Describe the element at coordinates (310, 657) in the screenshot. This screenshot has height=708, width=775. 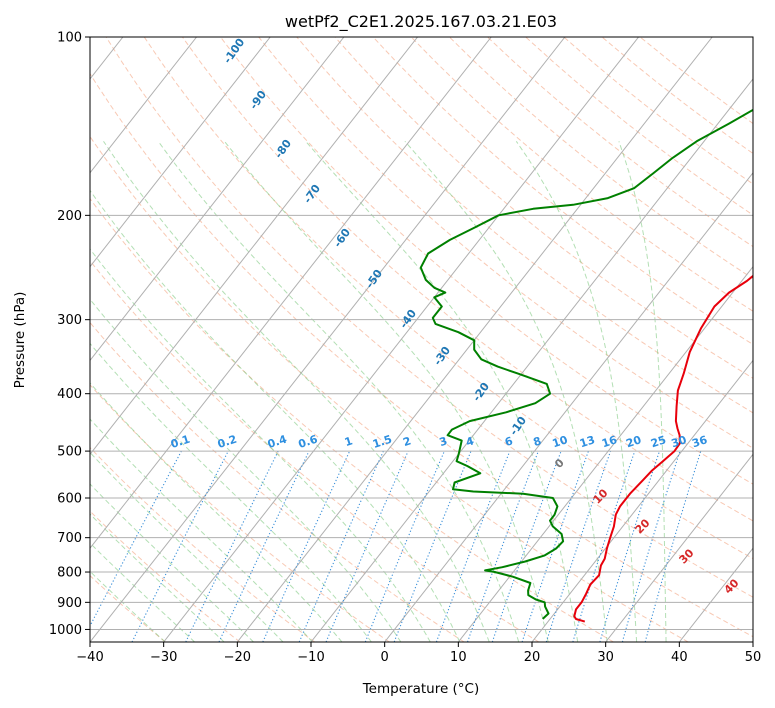
I see `x-tick-label: −10` at that location.